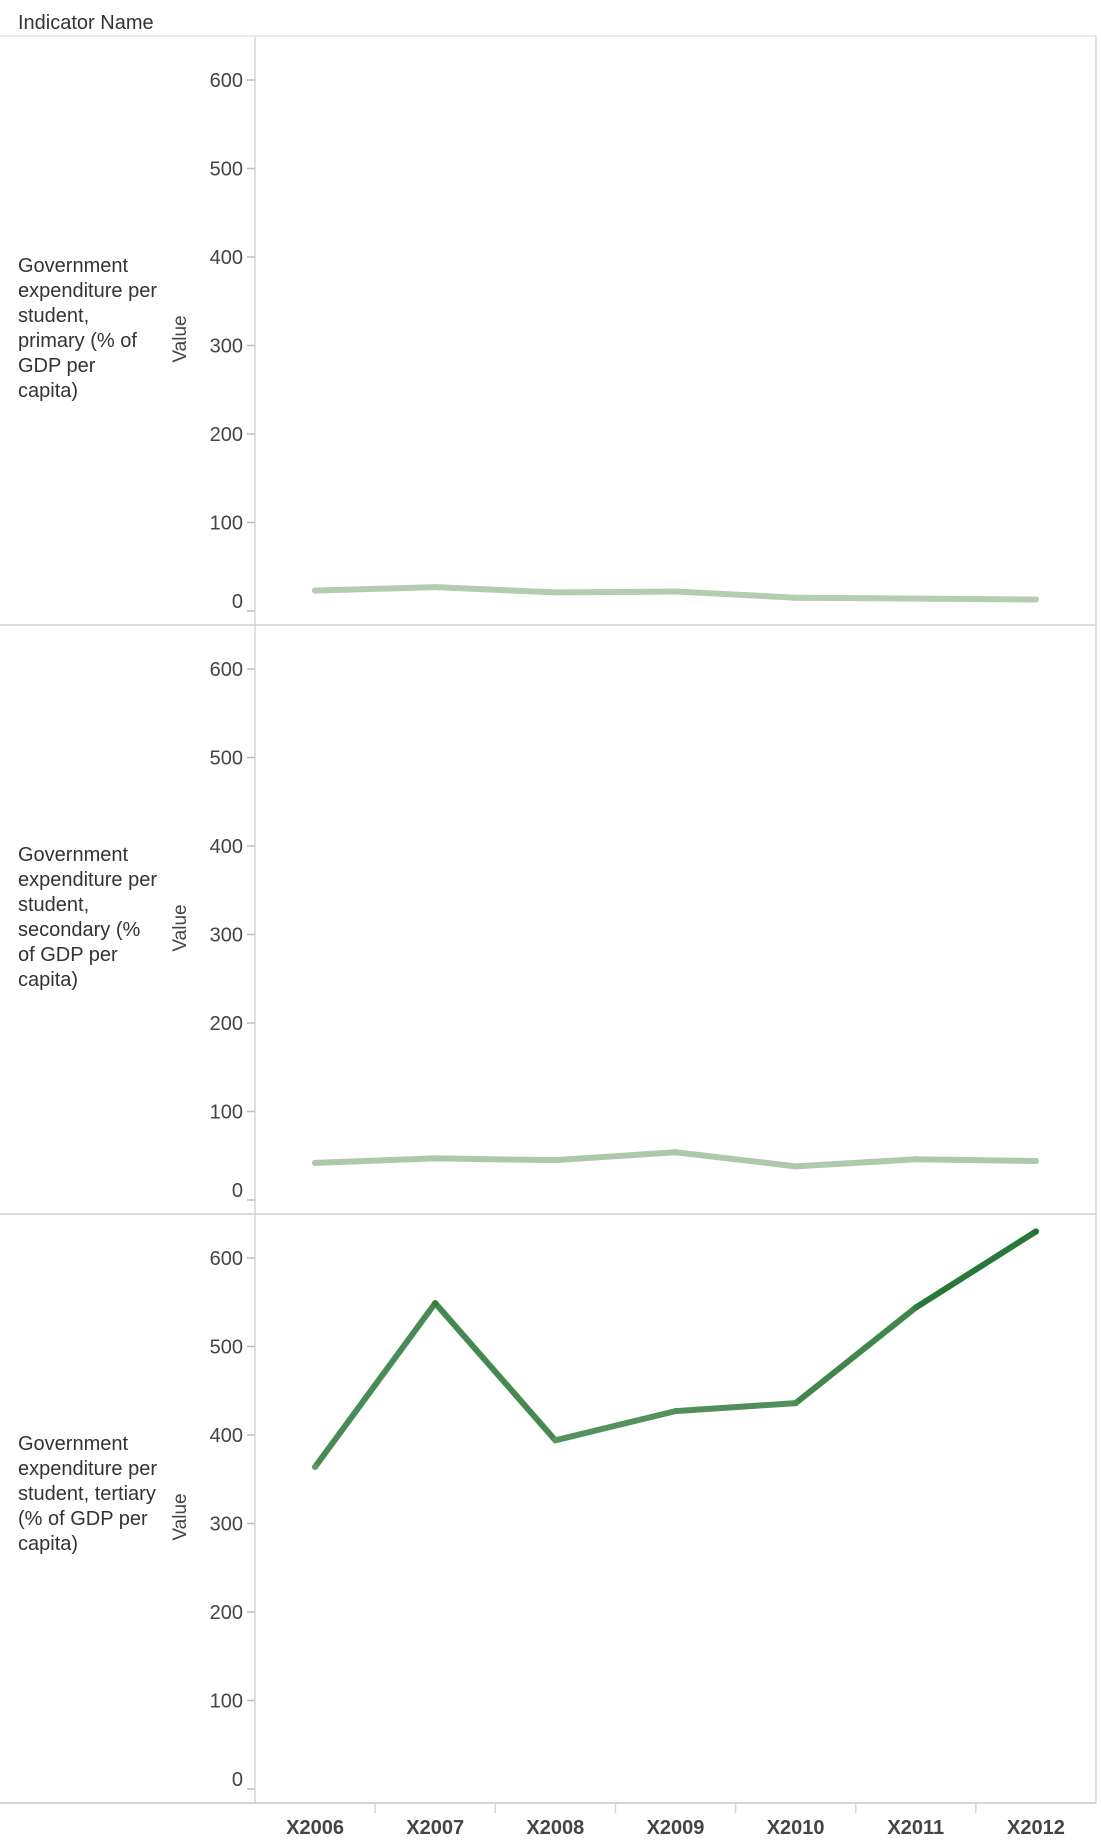  What do you see at coordinates (1036, 1828) in the screenshot?
I see `x-tick-label: X2012` at bounding box center [1036, 1828].